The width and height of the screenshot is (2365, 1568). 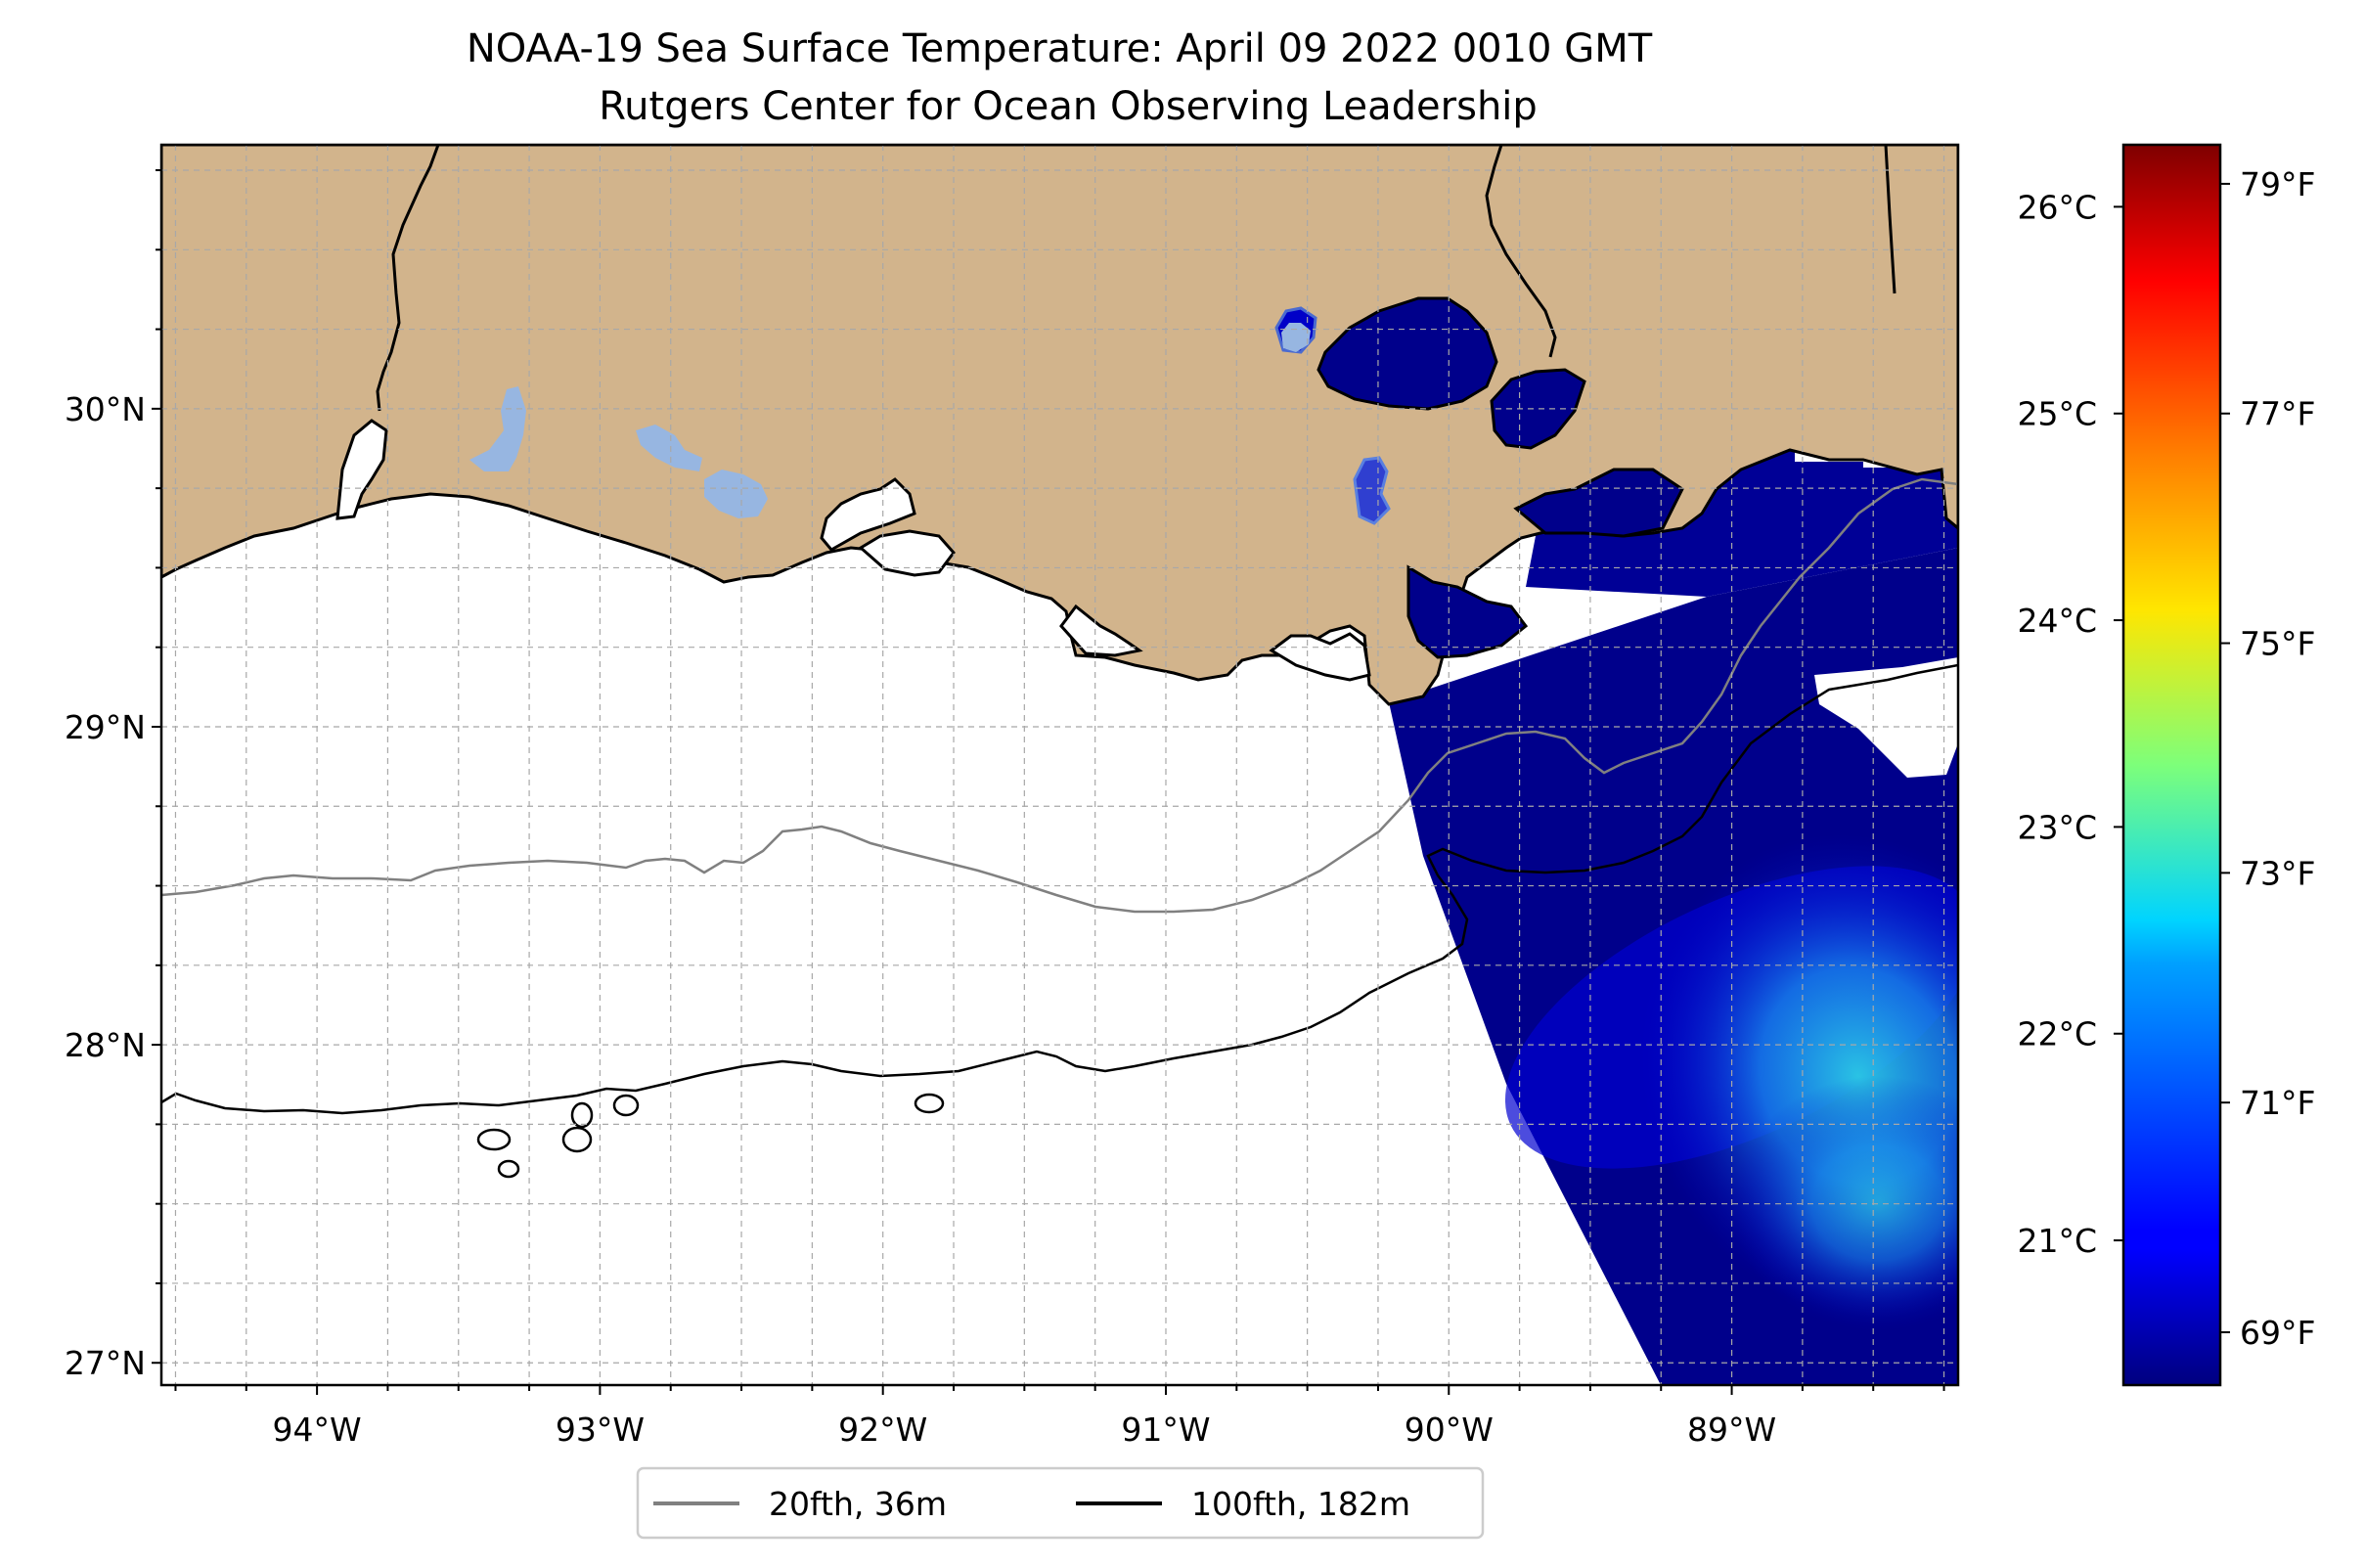 I want to click on celsius-tick-label: 21°C, so click(x=2057, y=1241).